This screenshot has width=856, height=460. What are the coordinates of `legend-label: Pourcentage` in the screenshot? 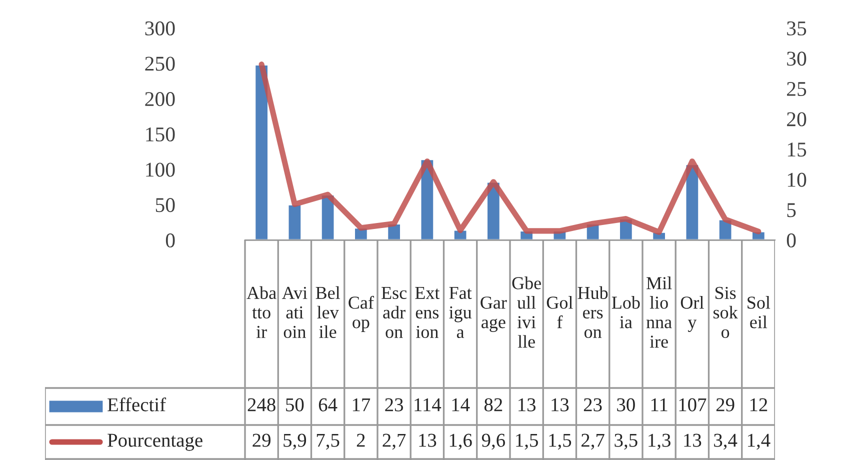 It's located at (155, 442).